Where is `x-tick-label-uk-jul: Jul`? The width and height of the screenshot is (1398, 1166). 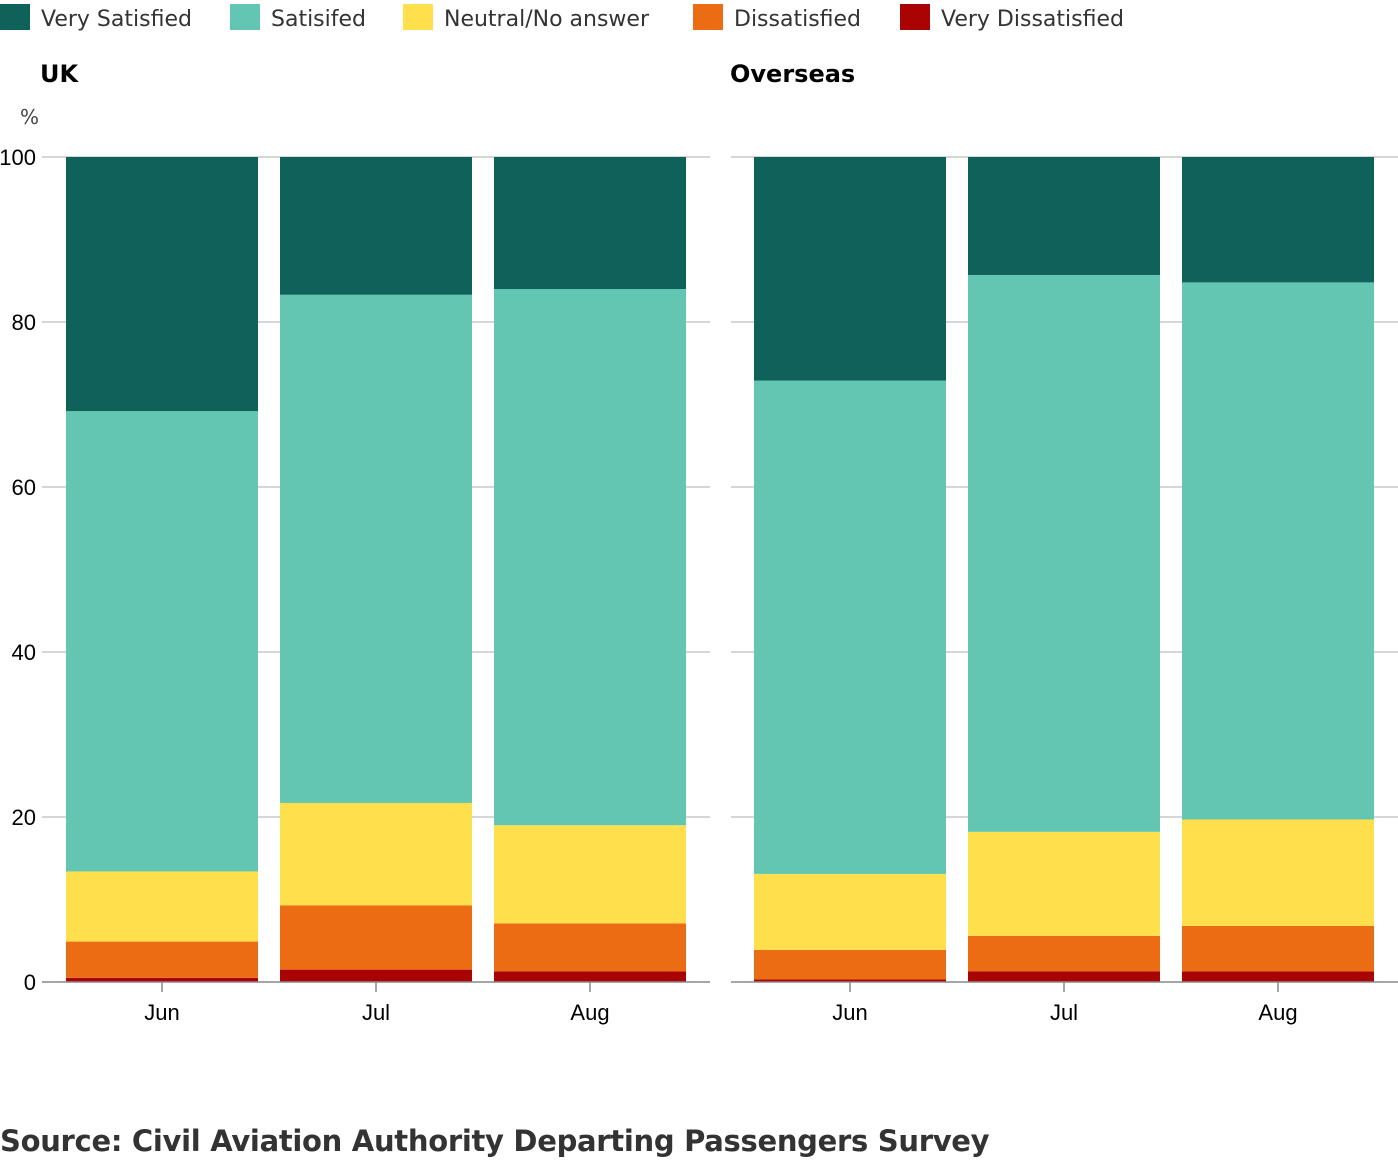 x-tick-label-uk-jul: Jul is located at coordinates (376, 1012).